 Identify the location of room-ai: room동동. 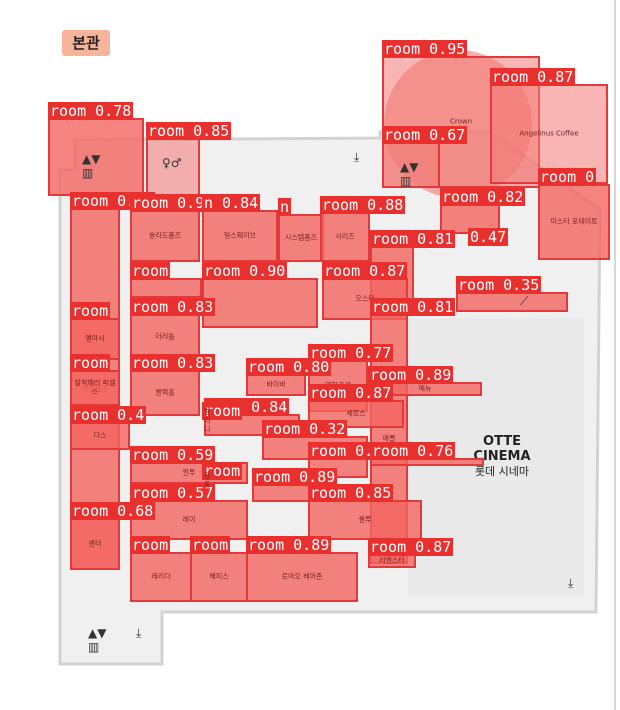
(222, 475).